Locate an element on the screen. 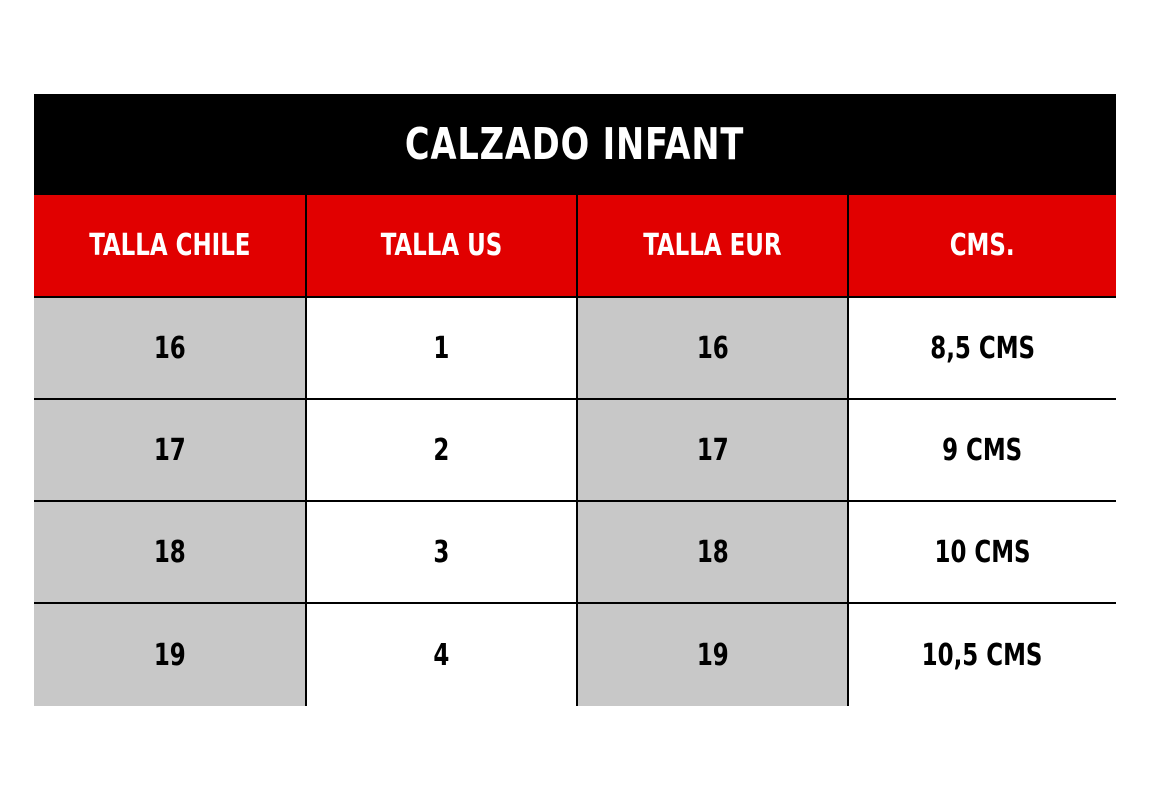 This screenshot has height=800, width=1150. header-cell: CMS. is located at coordinates (981, 245).